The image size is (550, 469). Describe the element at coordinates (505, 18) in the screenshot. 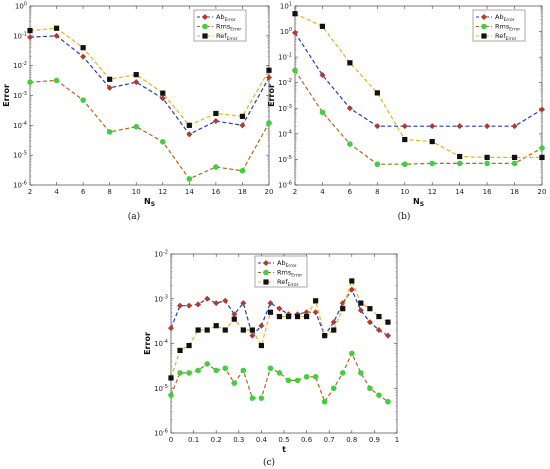

I see `legend-label: AbError` at that location.